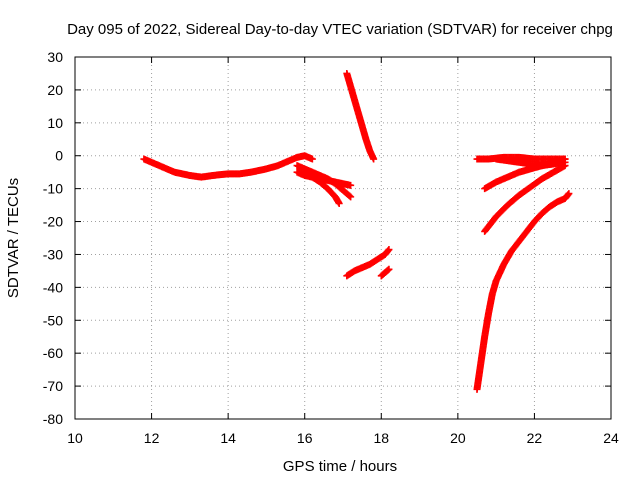  I want to click on y-tick-label: 0, so click(59, 156).